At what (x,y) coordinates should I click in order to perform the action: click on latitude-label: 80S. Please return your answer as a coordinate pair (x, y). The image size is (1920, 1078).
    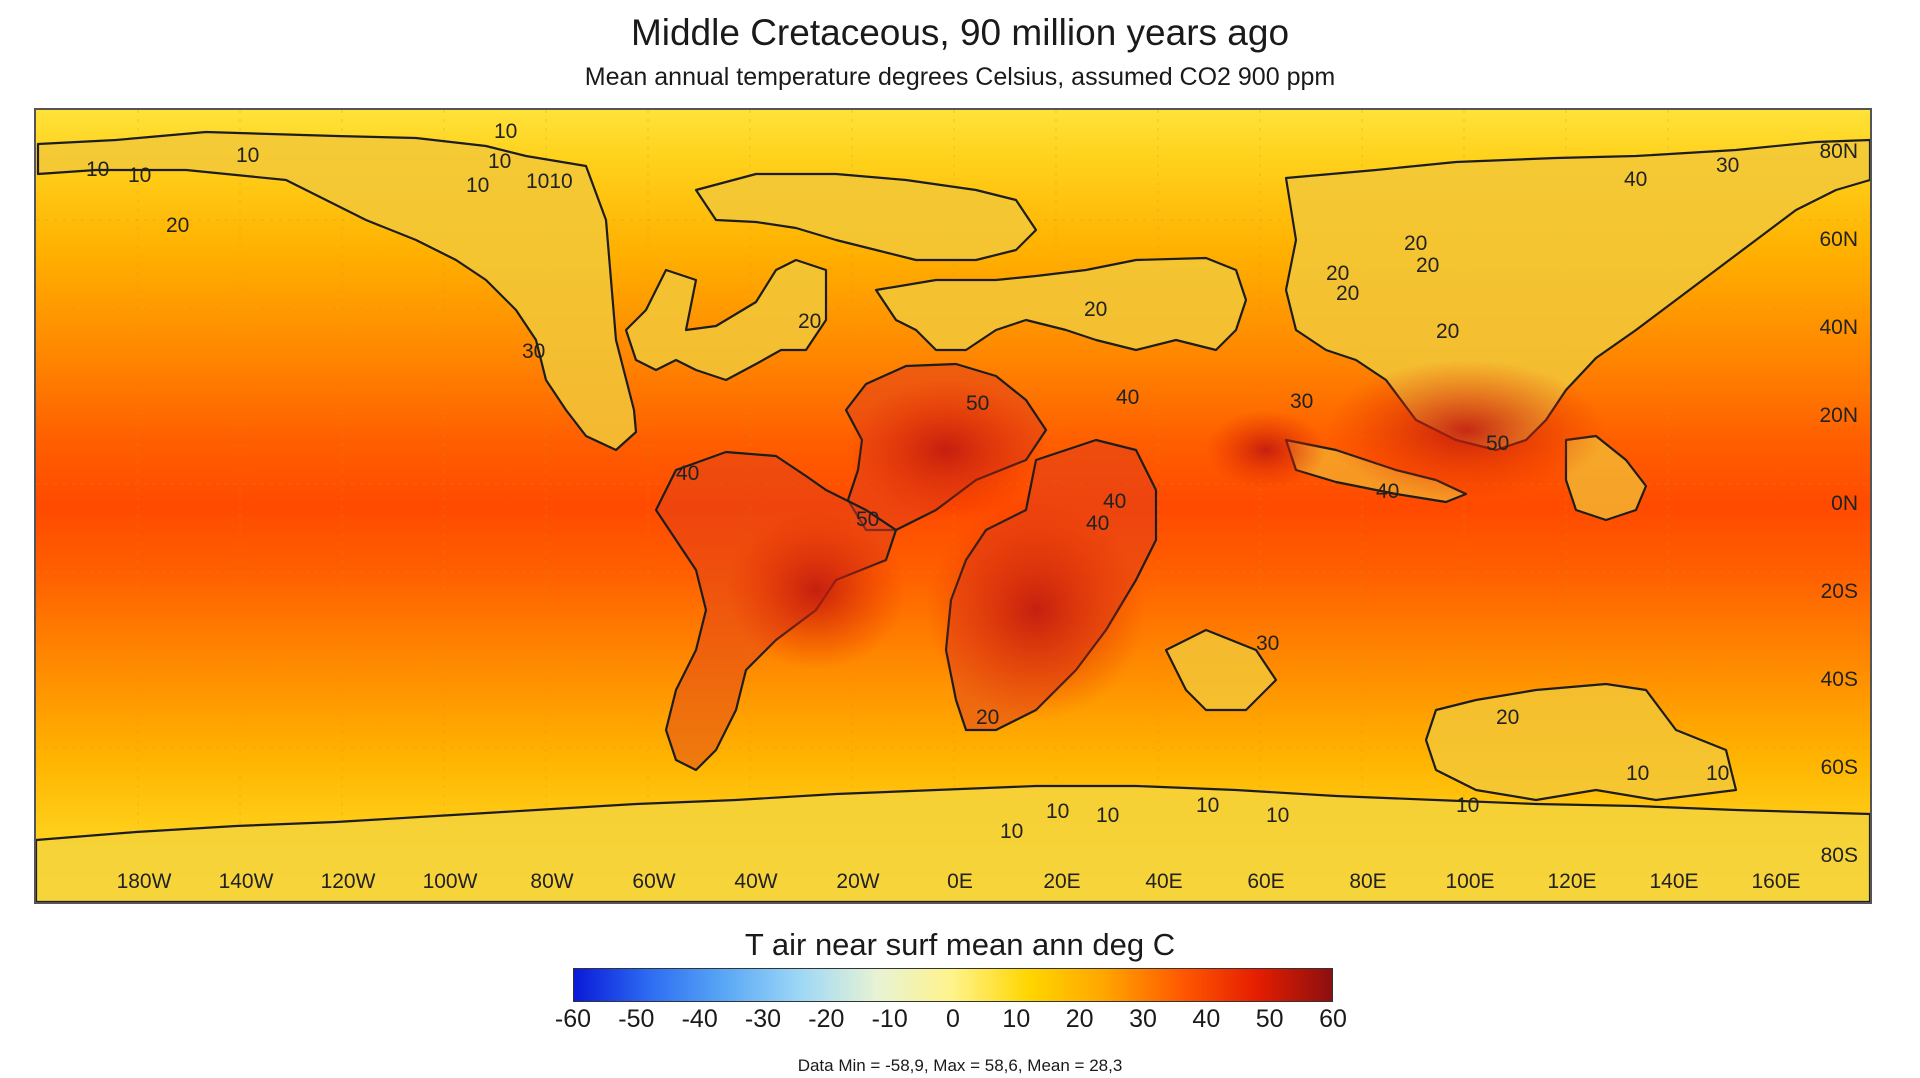
    Looking at the image, I should click on (1839, 855).